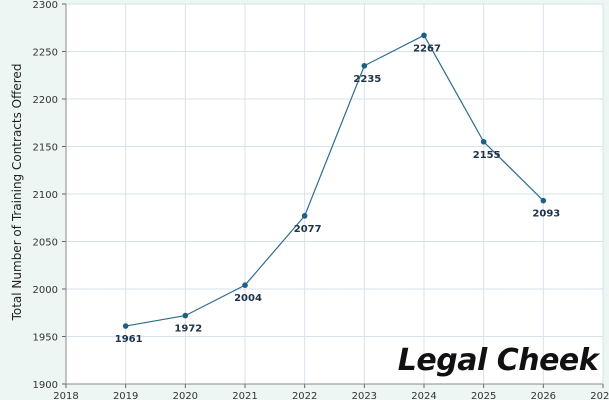  What do you see at coordinates (427, 48) in the screenshot?
I see `data-label: 2267` at bounding box center [427, 48].